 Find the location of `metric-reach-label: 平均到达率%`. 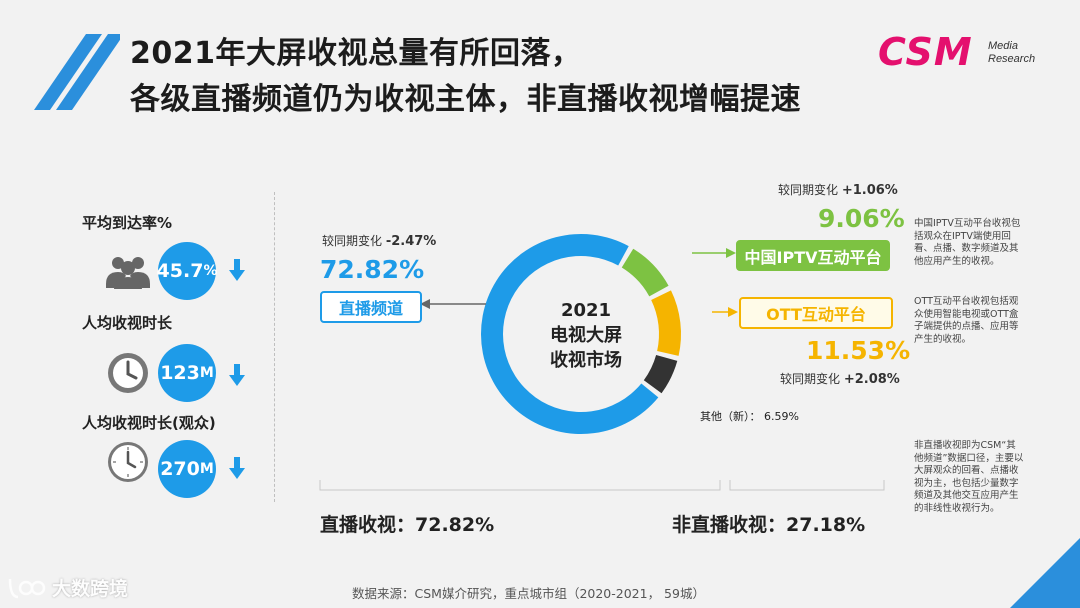

metric-reach-label: 平均到达率% is located at coordinates (127, 223).